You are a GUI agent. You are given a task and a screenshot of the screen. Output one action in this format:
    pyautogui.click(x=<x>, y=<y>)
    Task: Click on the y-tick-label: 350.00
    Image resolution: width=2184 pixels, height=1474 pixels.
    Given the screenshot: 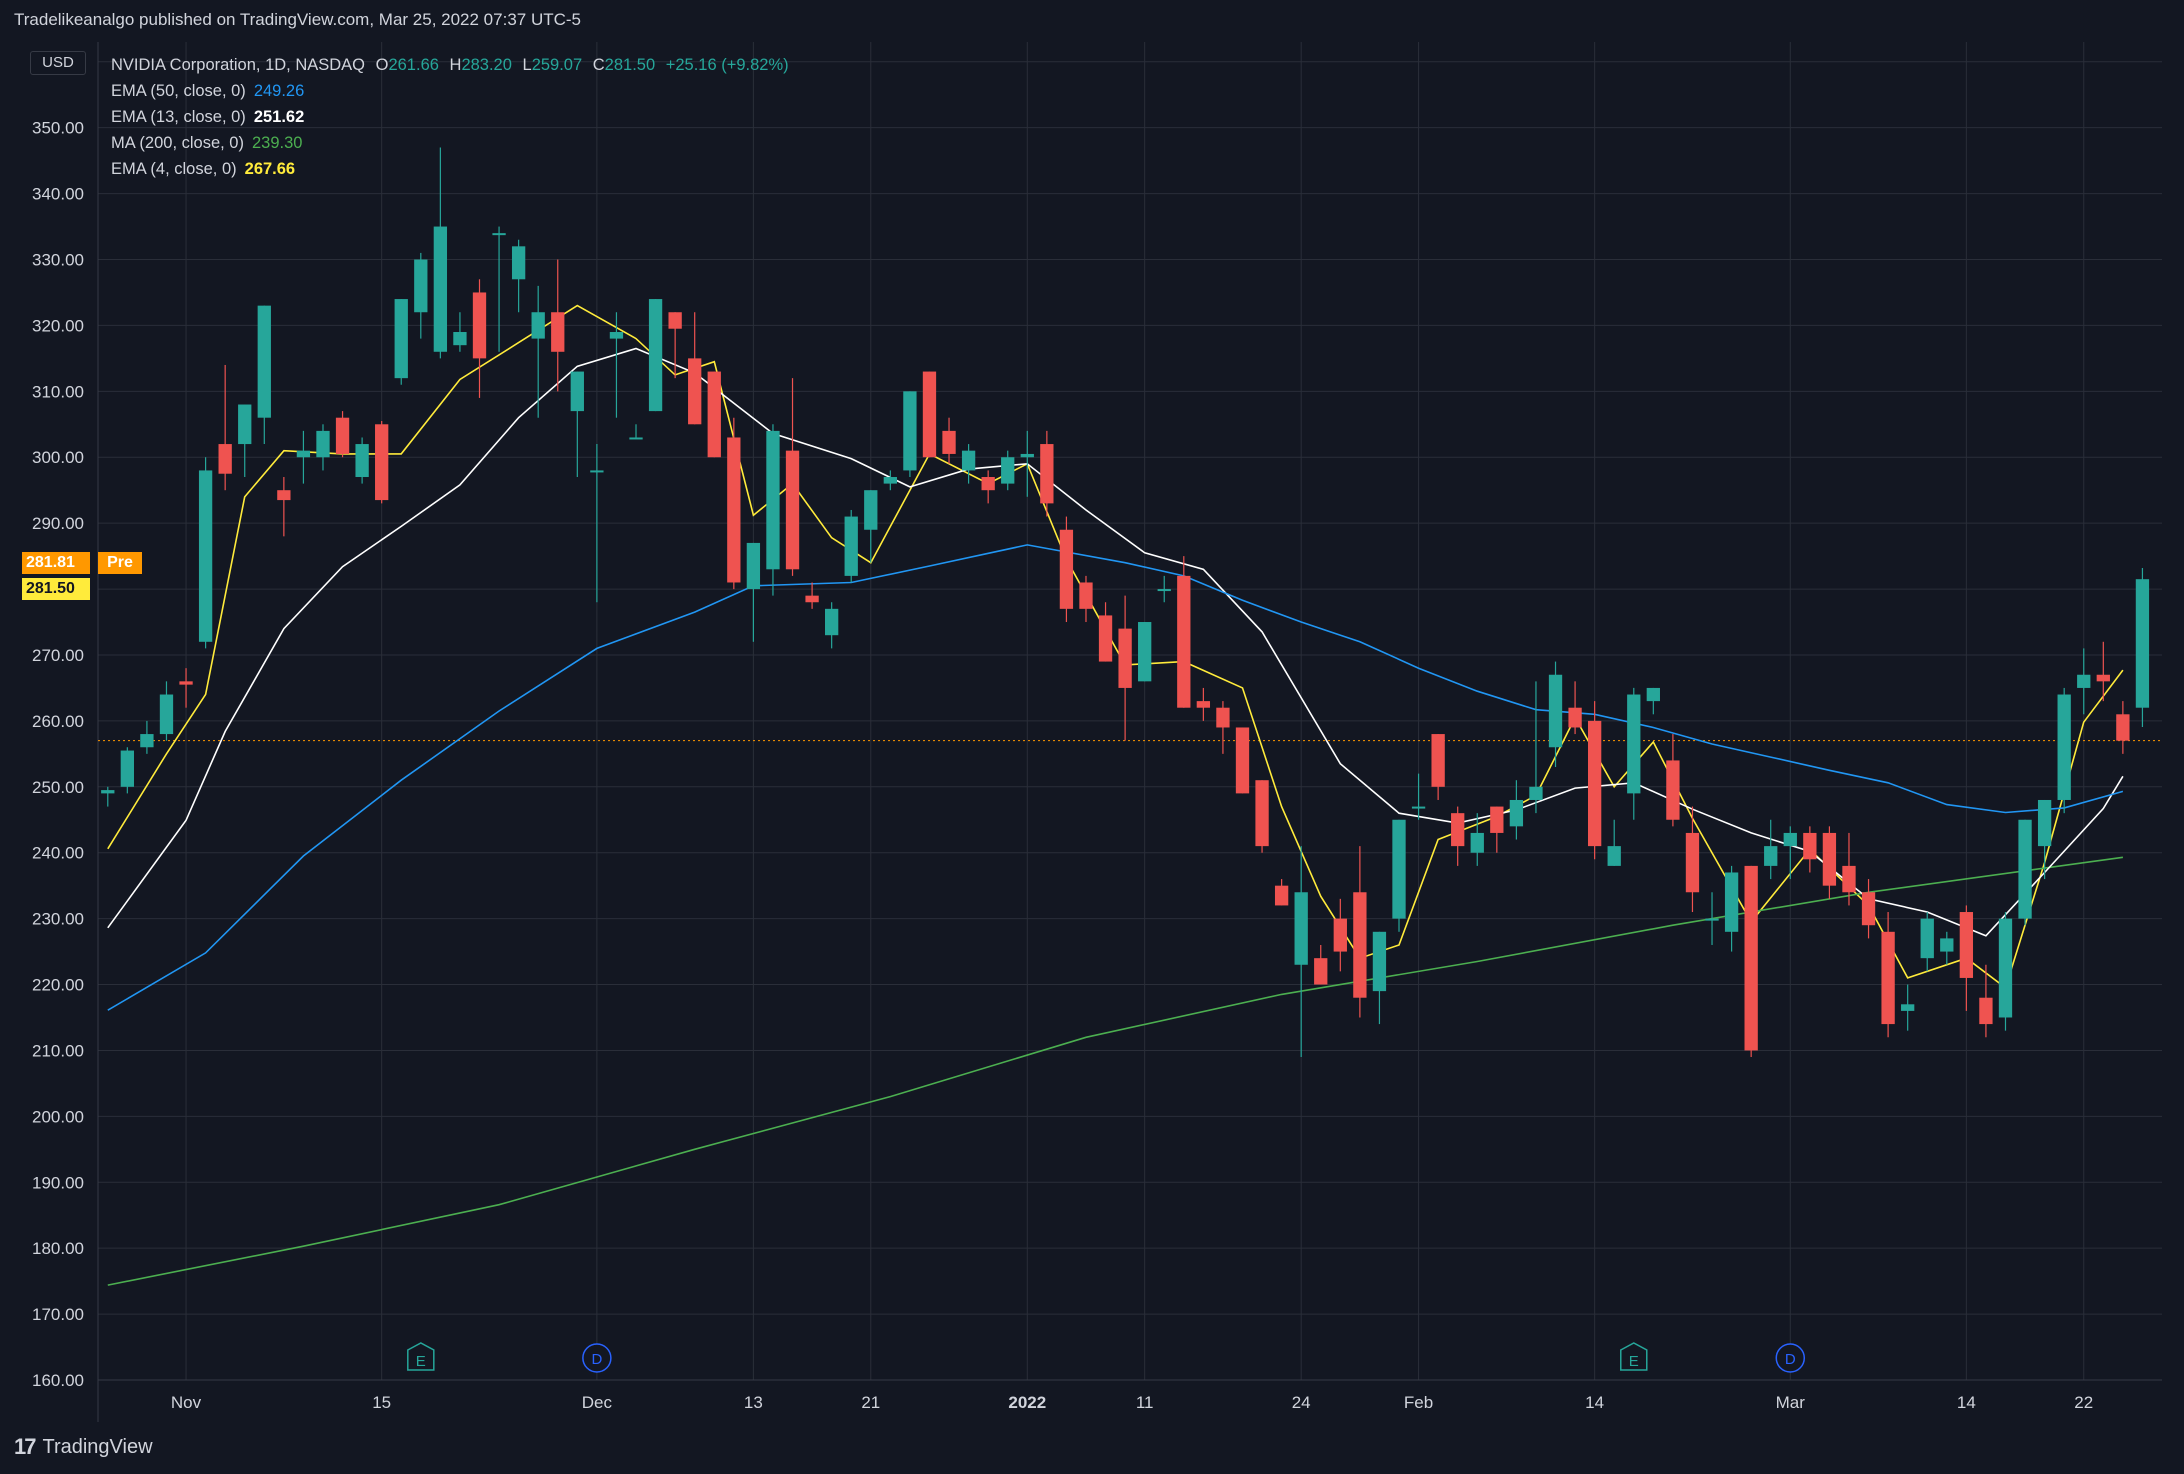 What is the action you would take?
    pyautogui.click(x=58, y=128)
    